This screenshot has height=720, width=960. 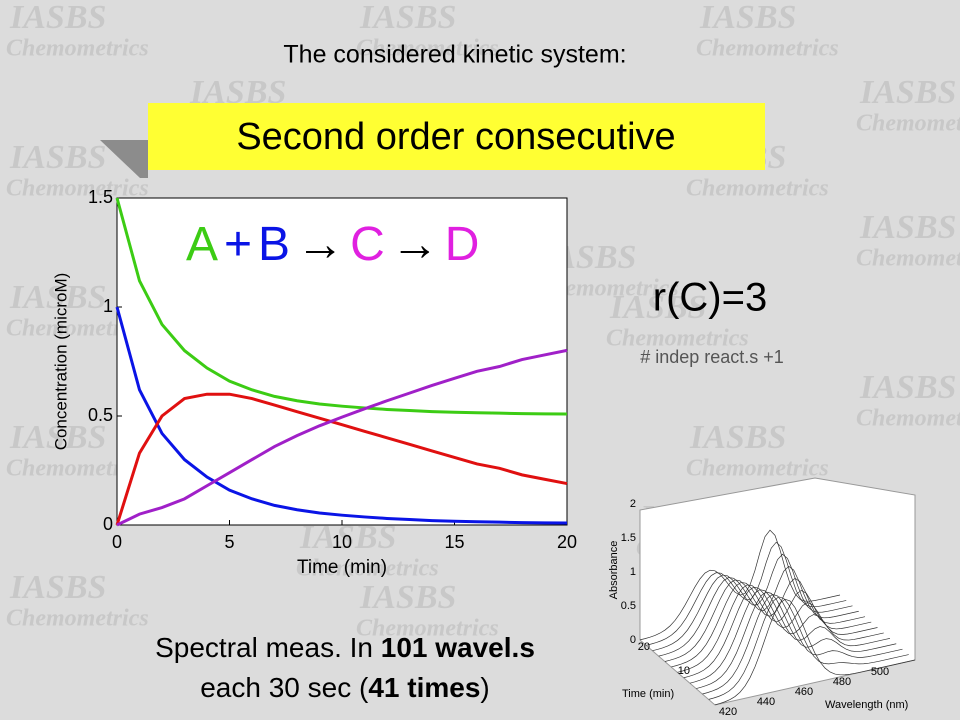 I want to click on footer-part: Spectral meas. In, so click(x=268, y=647).